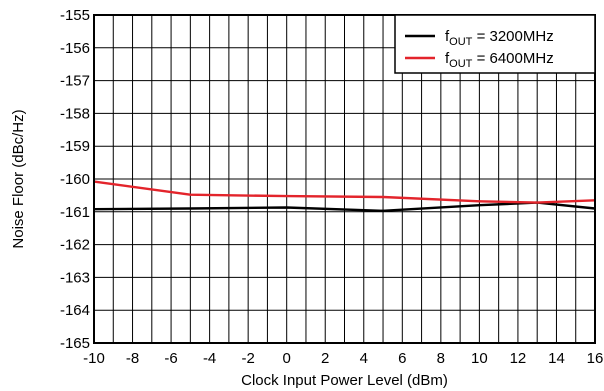 The height and width of the screenshot is (391, 604). Describe the element at coordinates (325, 358) in the screenshot. I see `x-tick-label: 2` at that location.